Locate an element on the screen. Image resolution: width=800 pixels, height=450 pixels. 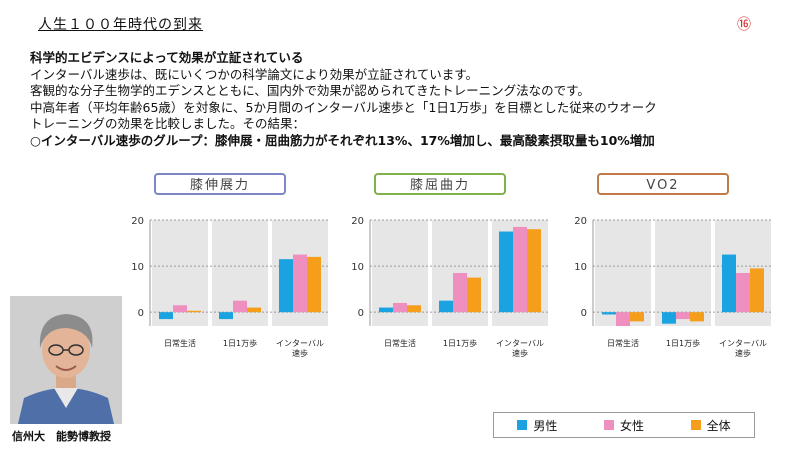
legend-swatch-all is located at coordinates (695, 425).